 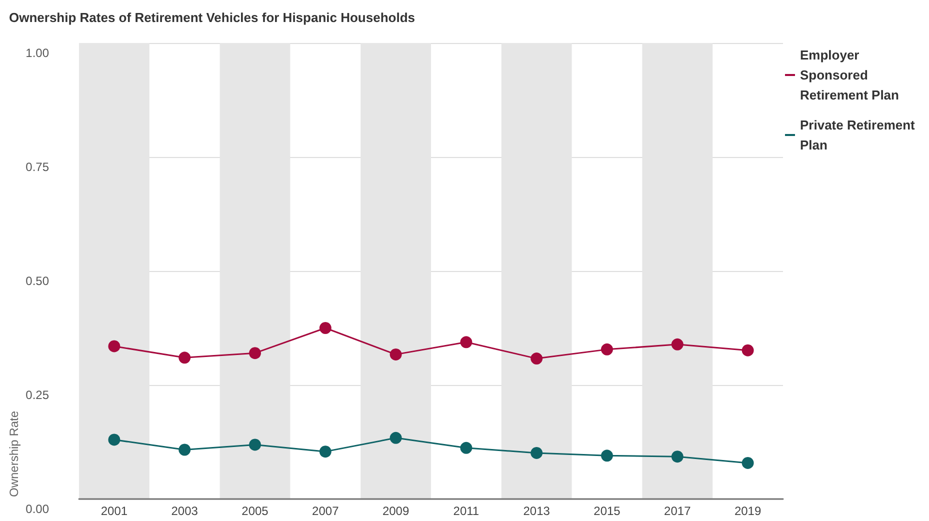 I want to click on chart-title: Ownership Rates of Retirement Vehicles for Hispanic Households, so click(x=212, y=17).